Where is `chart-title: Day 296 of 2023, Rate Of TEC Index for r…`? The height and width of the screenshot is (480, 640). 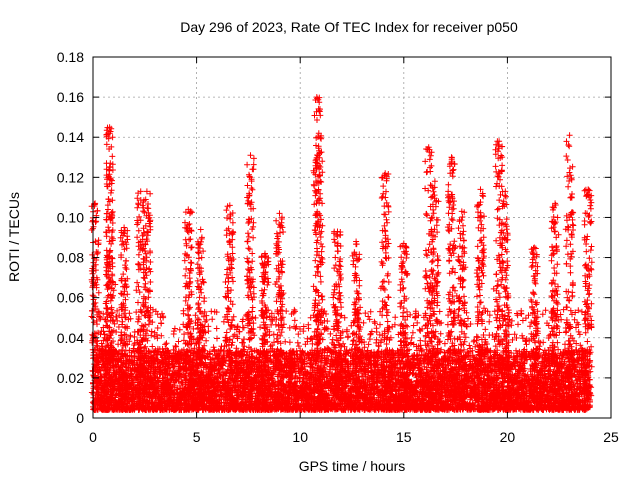 chart-title: Day 296 of 2023, Rate Of TEC Index for r… is located at coordinates (349, 27).